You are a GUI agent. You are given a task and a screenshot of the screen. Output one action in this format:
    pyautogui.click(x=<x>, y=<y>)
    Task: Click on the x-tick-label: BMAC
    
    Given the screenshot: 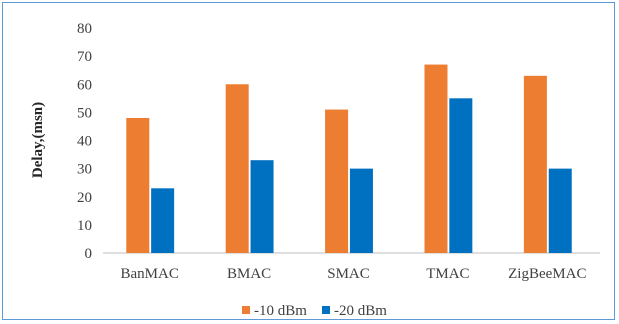 What is the action you would take?
    pyautogui.click(x=249, y=274)
    